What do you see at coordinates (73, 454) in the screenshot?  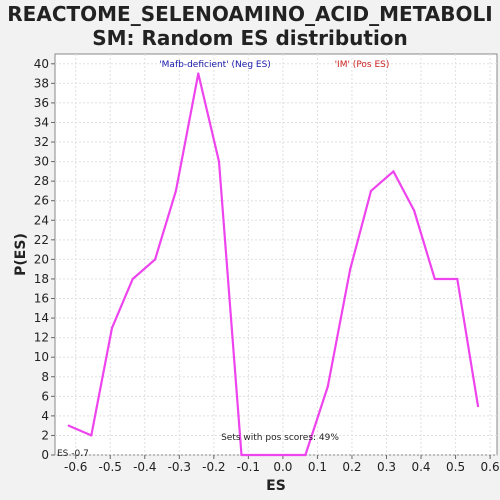 I see `es-marker-label: ES -0.7` at bounding box center [73, 454].